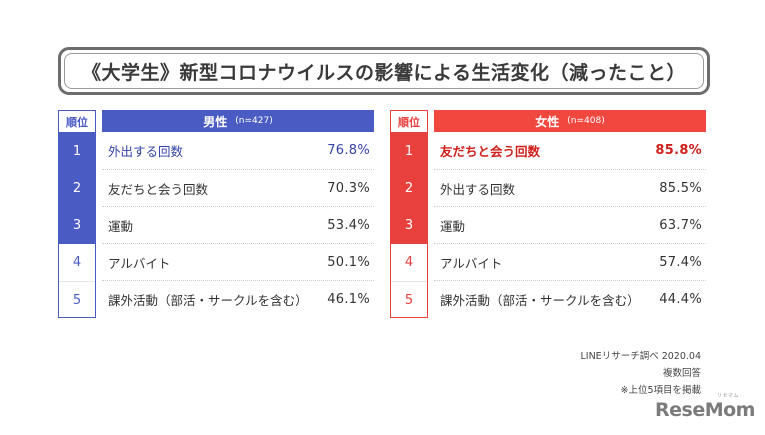 The image size is (765, 435). Describe the element at coordinates (238, 187) in the screenshot. I see `table-row: 友だちと会う回数 70.3%` at that location.